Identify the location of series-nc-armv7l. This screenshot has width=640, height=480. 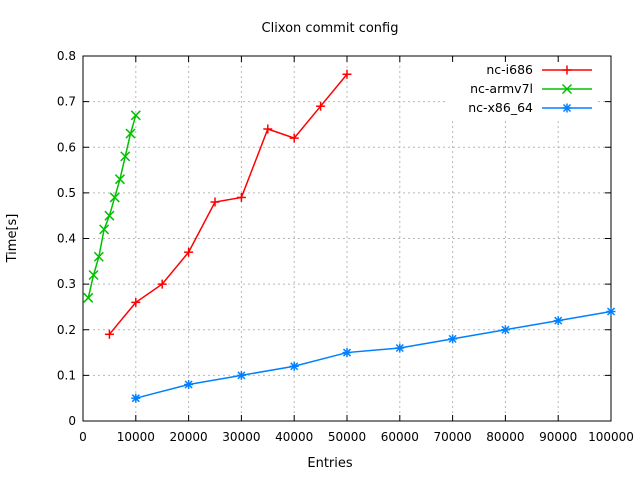
(112, 206).